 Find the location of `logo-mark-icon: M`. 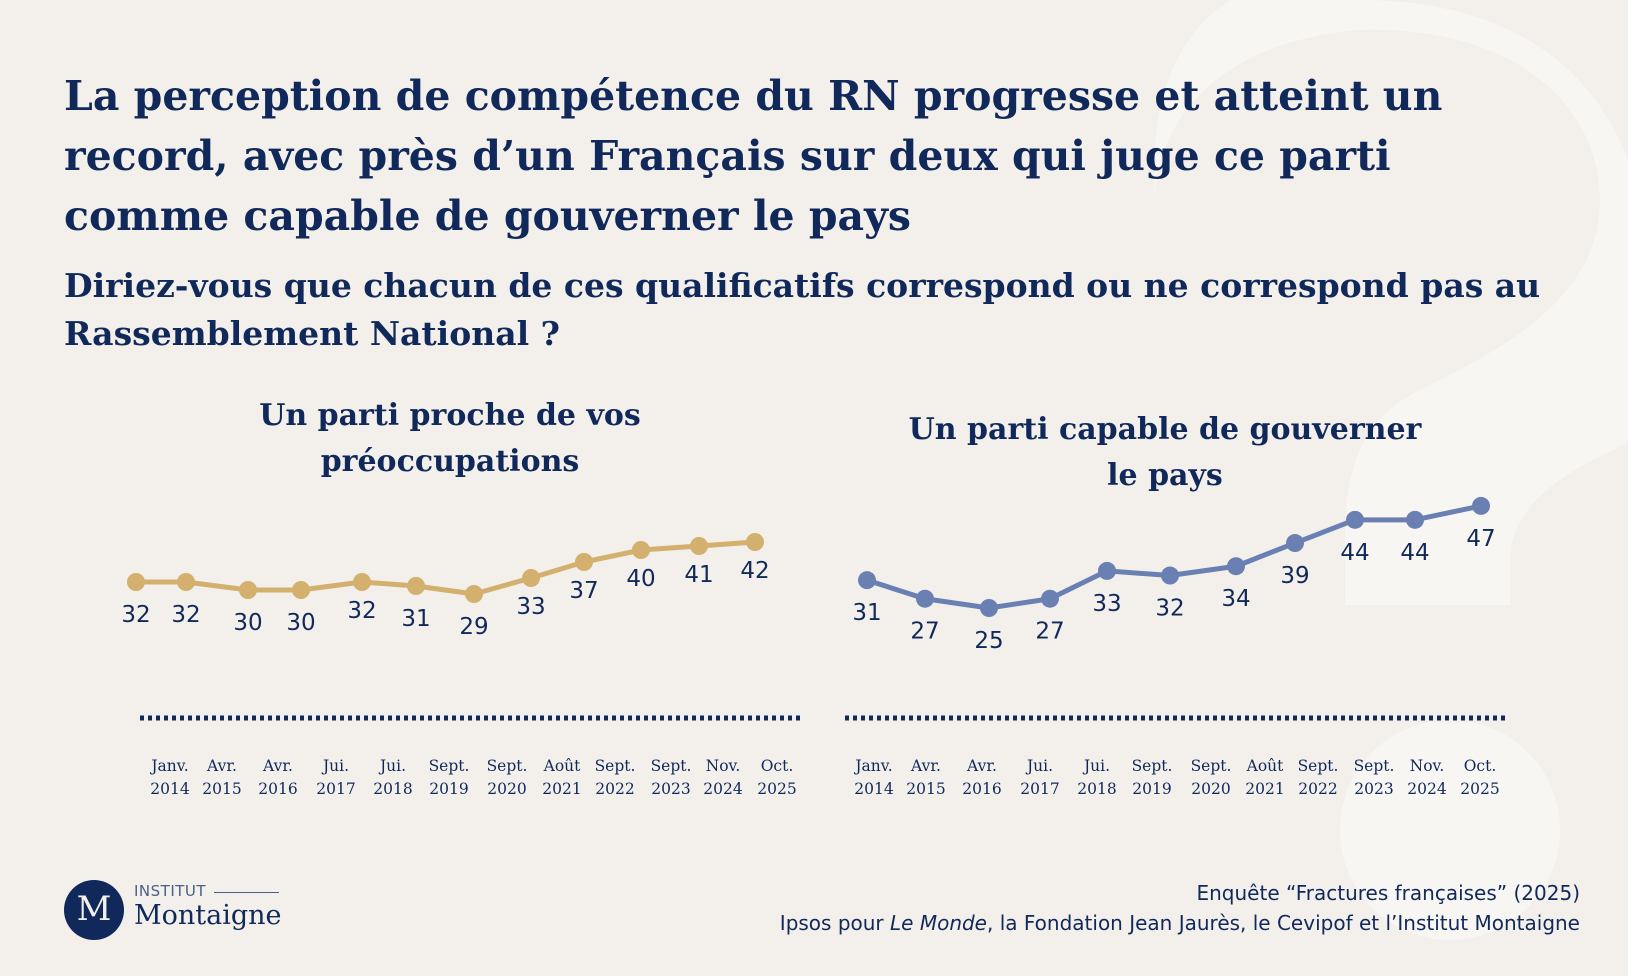

logo-mark-icon: M is located at coordinates (94, 910).